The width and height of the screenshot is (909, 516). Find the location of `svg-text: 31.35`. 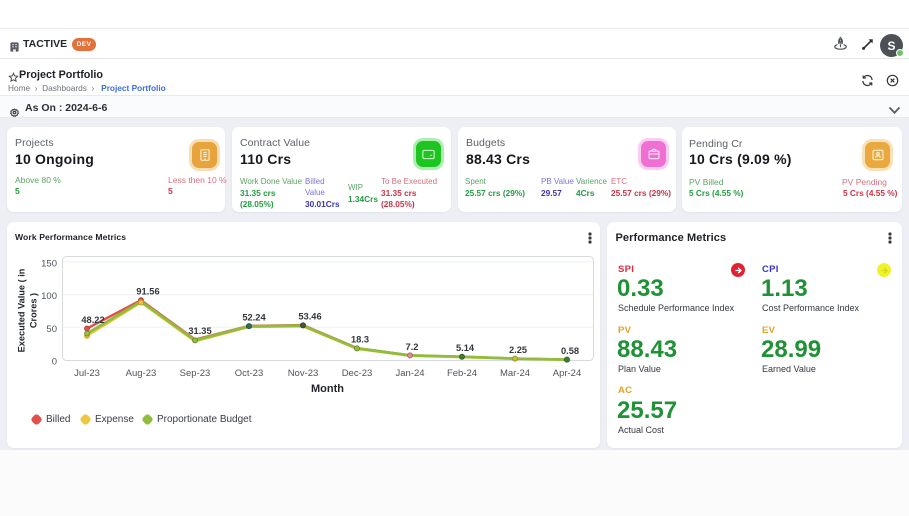

svg-text: 31.35 is located at coordinates (199, 331).